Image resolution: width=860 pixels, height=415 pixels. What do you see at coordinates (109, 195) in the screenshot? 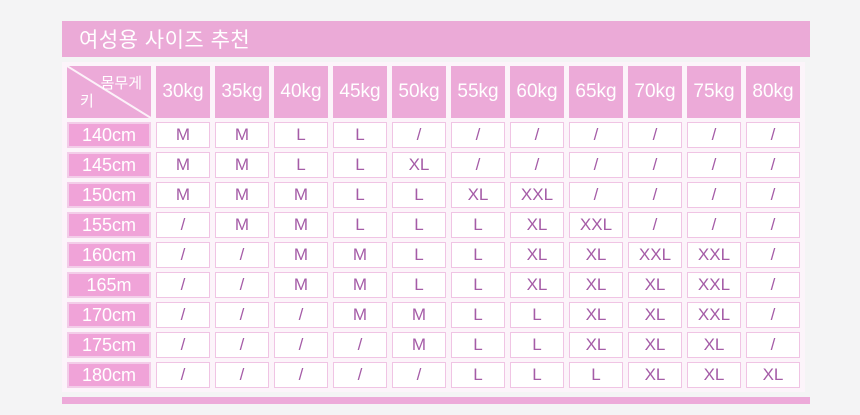
I see `height-label: 150cm` at bounding box center [109, 195].